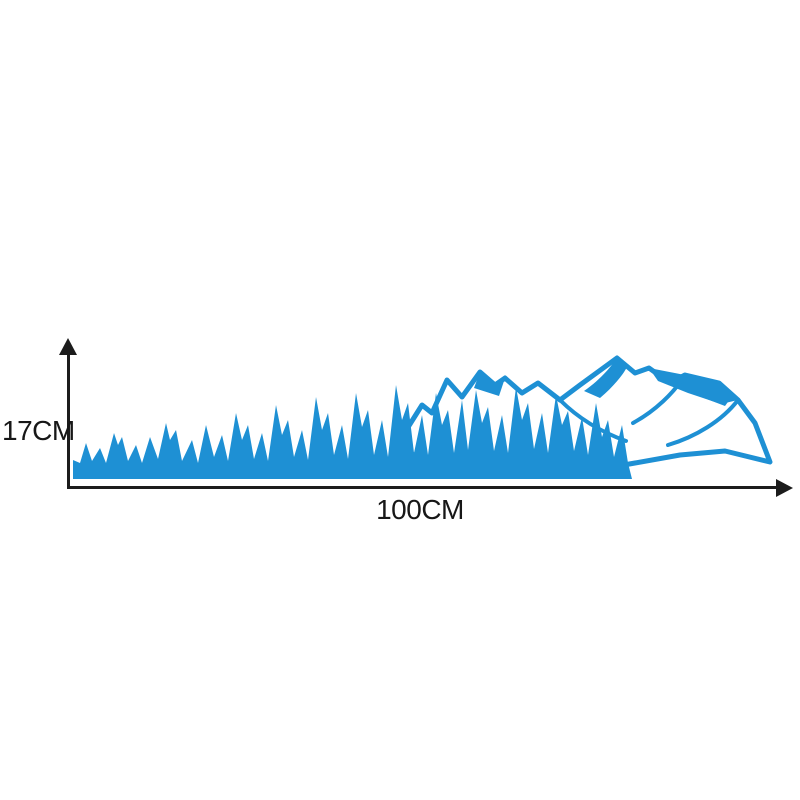 This screenshot has height=800, width=800. Describe the element at coordinates (489, 384) in the screenshot. I see `mountain-shading-left-cluster` at that location.